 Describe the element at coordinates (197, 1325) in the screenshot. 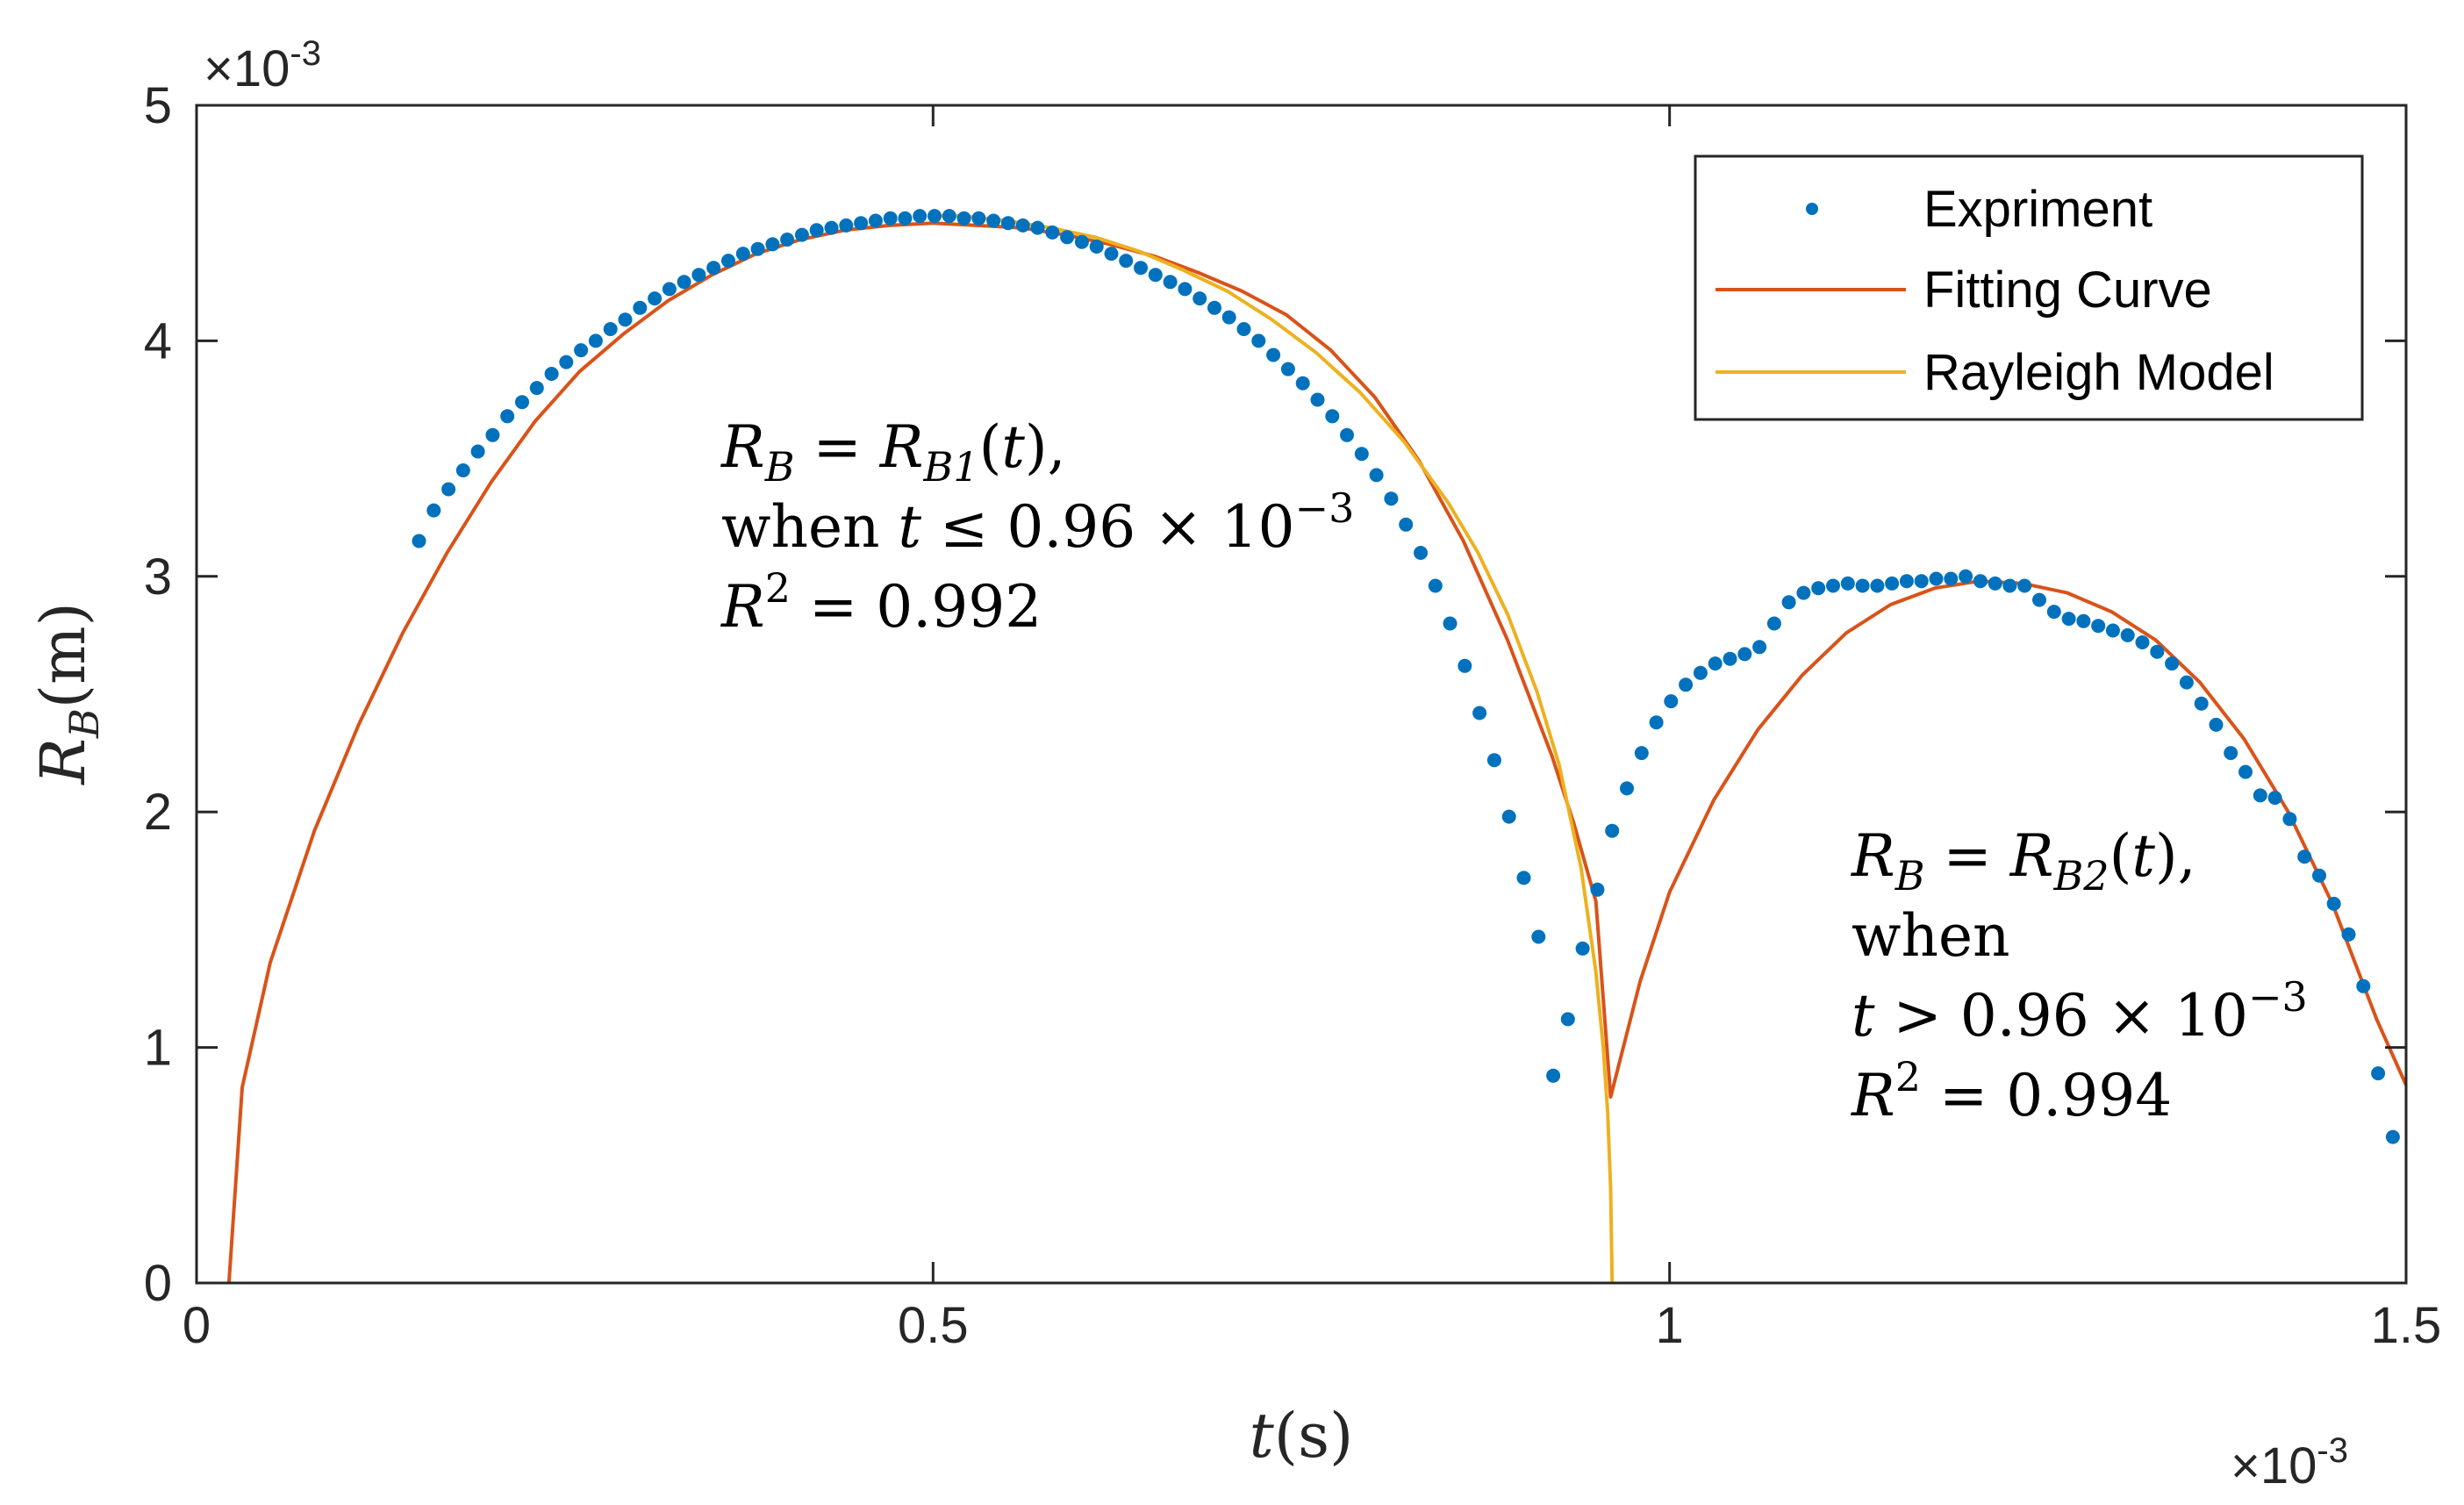

I see `x-tick-label: 0` at that location.